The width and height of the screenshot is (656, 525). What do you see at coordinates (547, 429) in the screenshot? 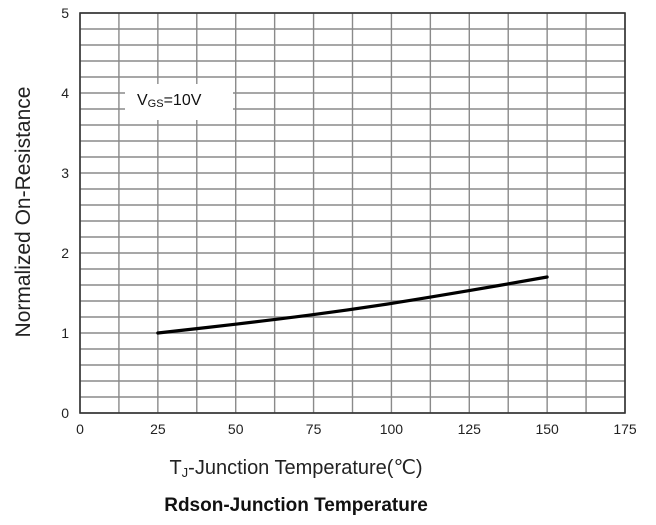
I see `x-tick-label: 150` at bounding box center [547, 429].